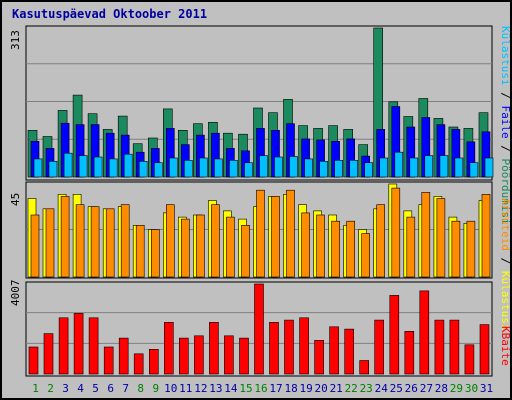 This screenshot has height=400, width=512. Describe the element at coordinates (290, 388) in the screenshot. I see `day-label-18: 18` at that location.